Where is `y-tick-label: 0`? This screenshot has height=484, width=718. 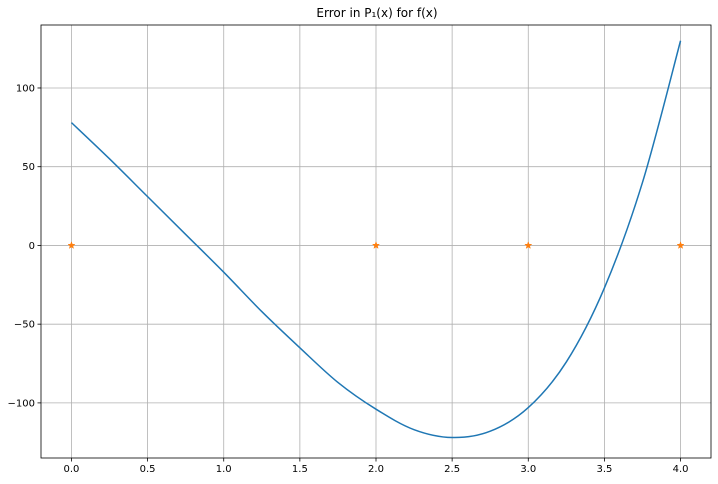 y-tick-label: 0 is located at coordinates (32, 246).